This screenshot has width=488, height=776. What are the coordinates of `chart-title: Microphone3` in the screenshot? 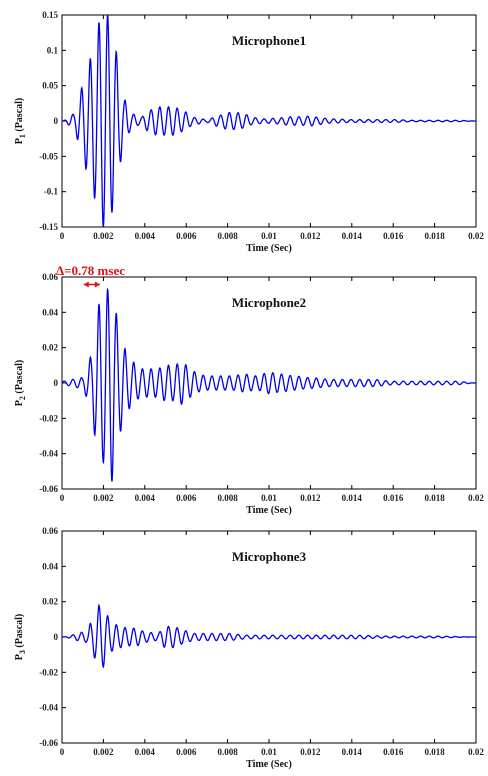 It's located at (269, 556).